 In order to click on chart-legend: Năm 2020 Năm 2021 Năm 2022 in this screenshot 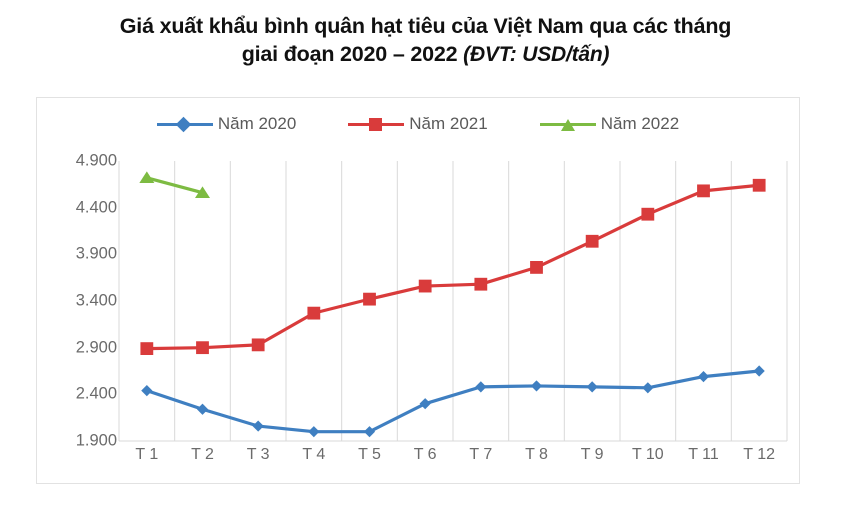, I will do `click(418, 124)`.